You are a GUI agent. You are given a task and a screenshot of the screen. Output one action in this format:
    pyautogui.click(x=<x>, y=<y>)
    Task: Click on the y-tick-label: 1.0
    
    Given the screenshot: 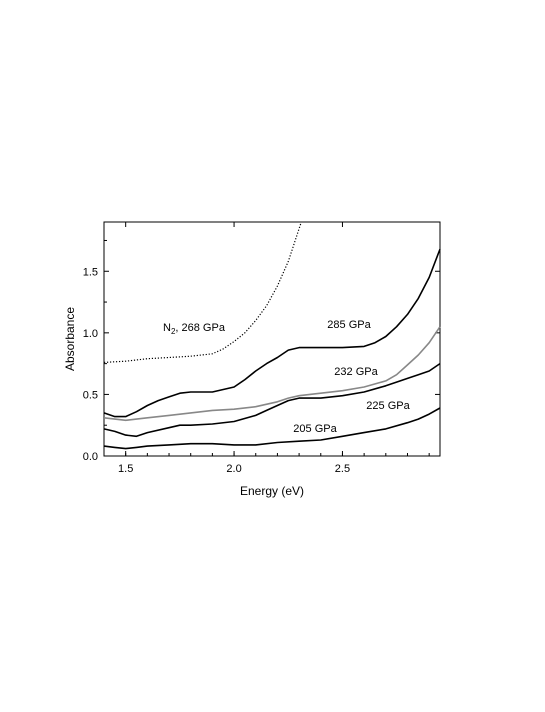 What is the action you would take?
    pyautogui.click(x=90, y=334)
    